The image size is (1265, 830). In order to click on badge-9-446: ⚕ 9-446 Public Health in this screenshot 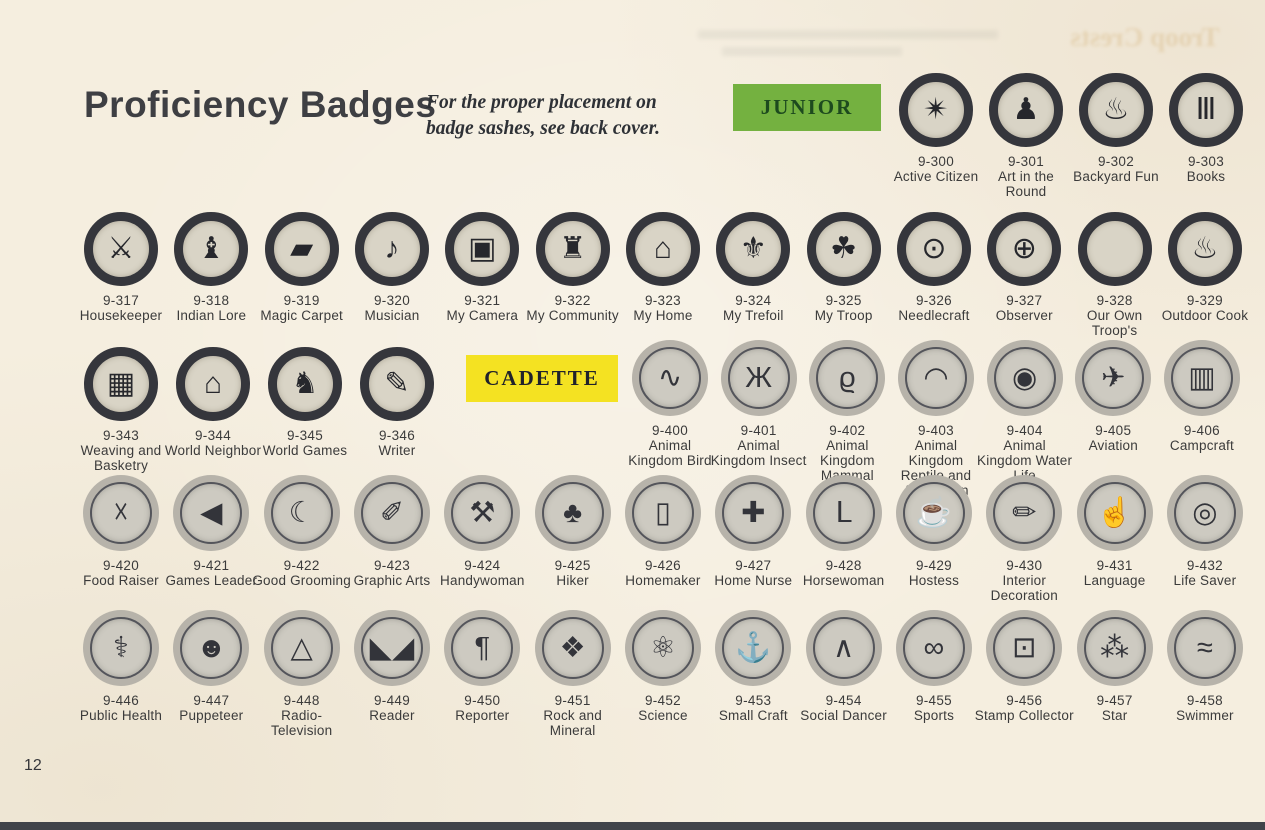, I will do `click(121, 674)`.